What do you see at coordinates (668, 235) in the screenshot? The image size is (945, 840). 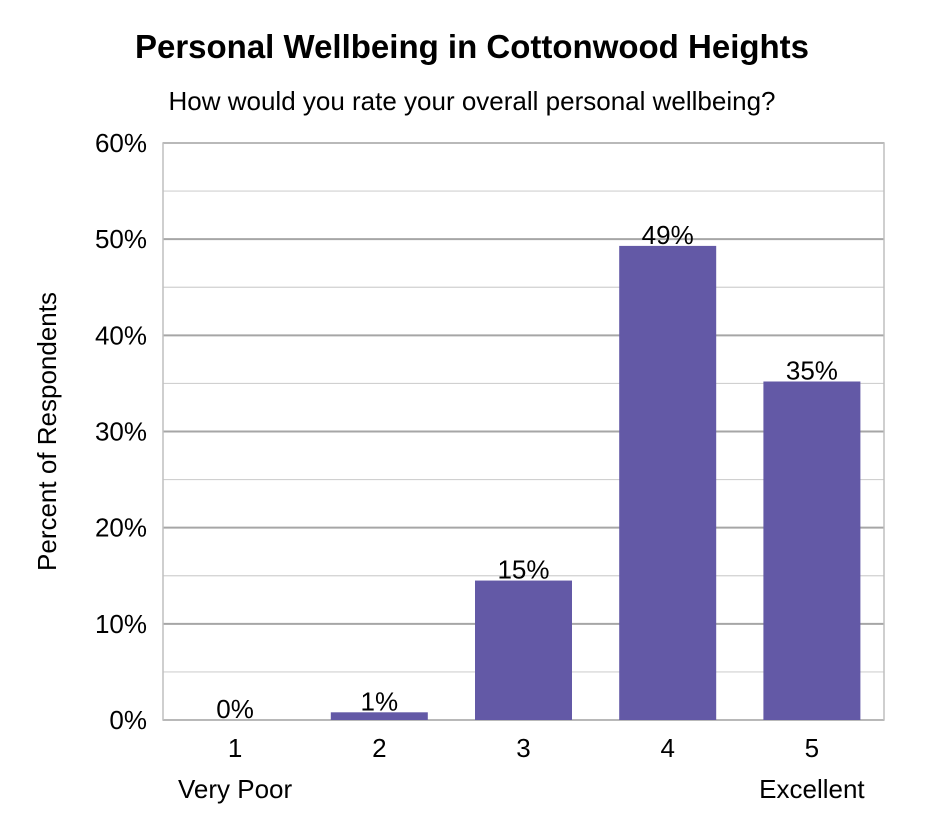 I see `data-label: 49%` at bounding box center [668, 235].